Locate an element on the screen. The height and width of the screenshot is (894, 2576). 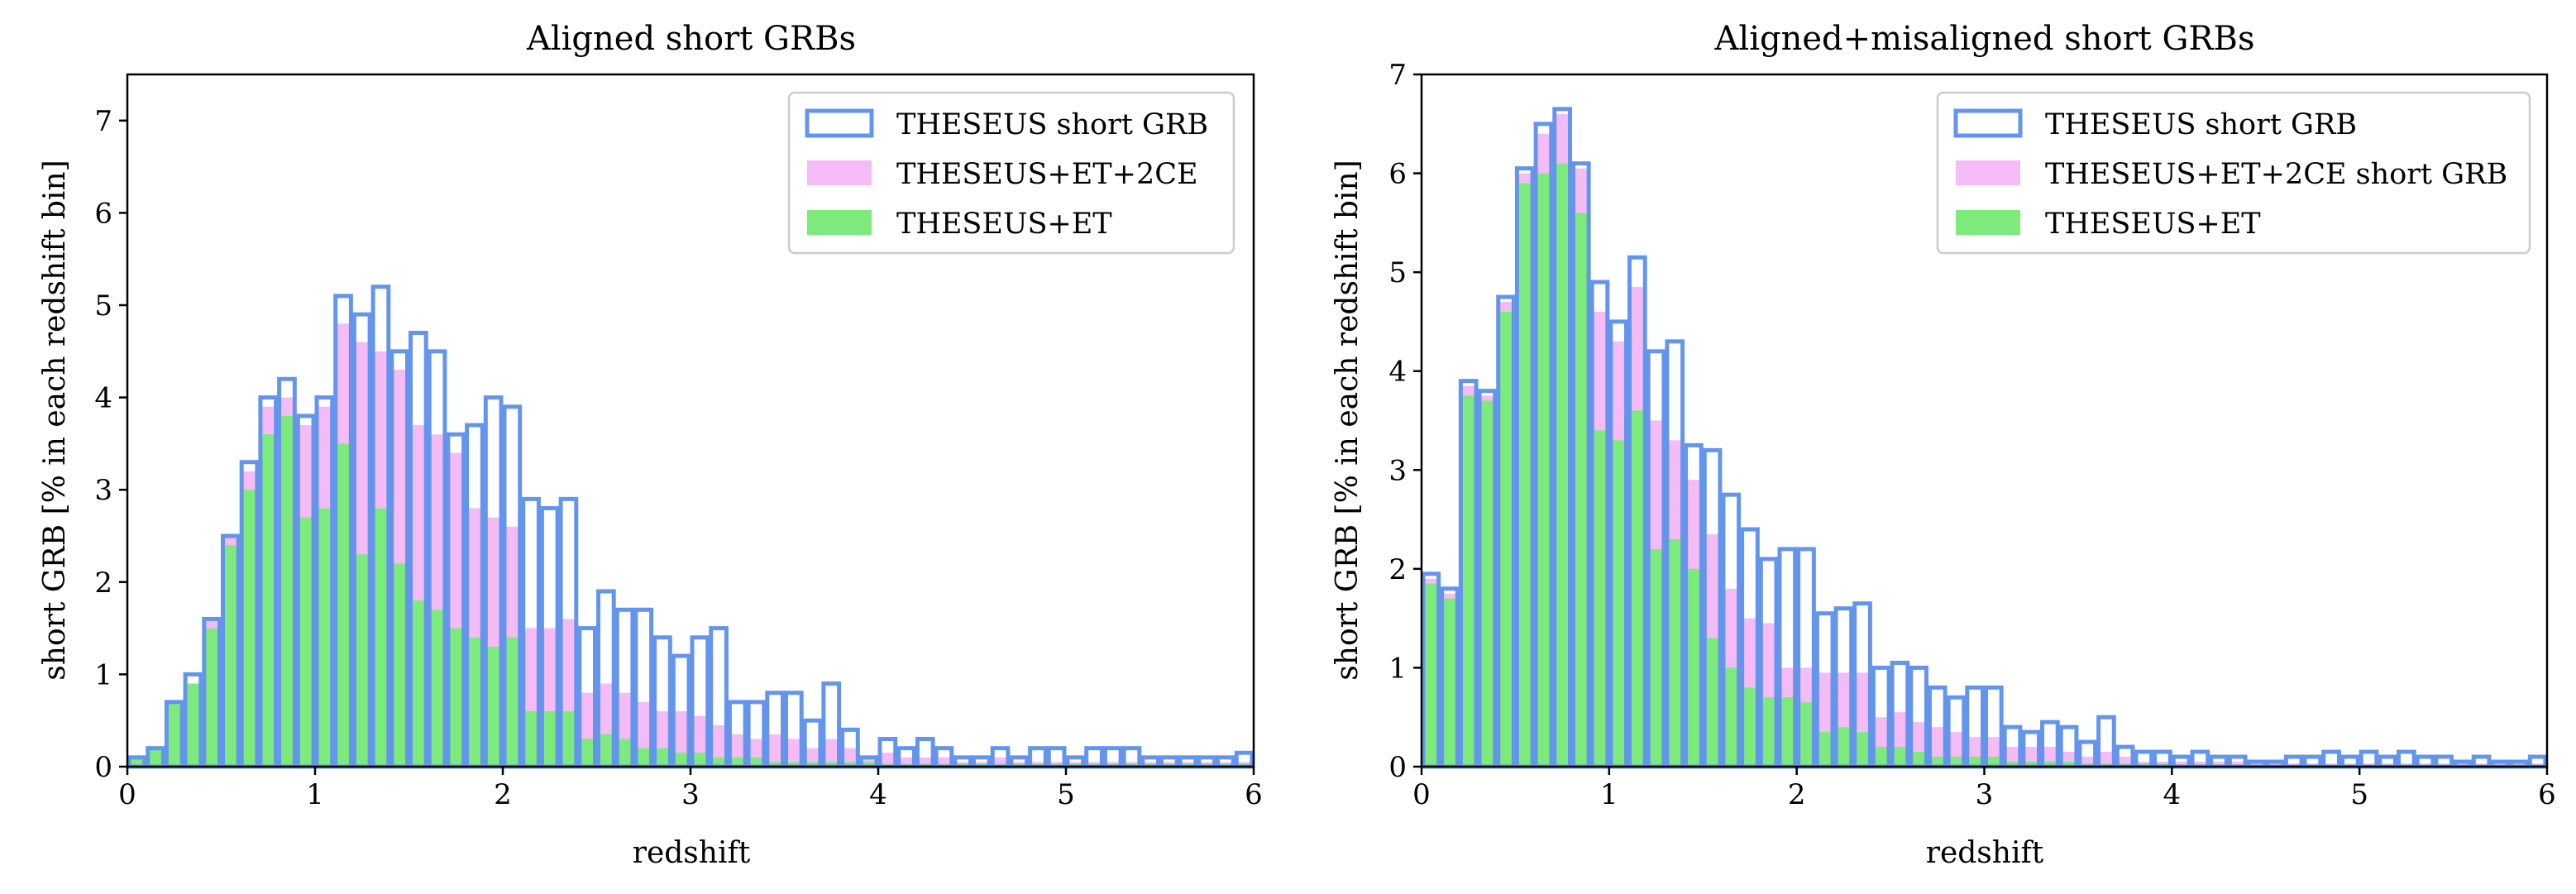
y-tick-label: 3 is located at coordinates (1397, 470).